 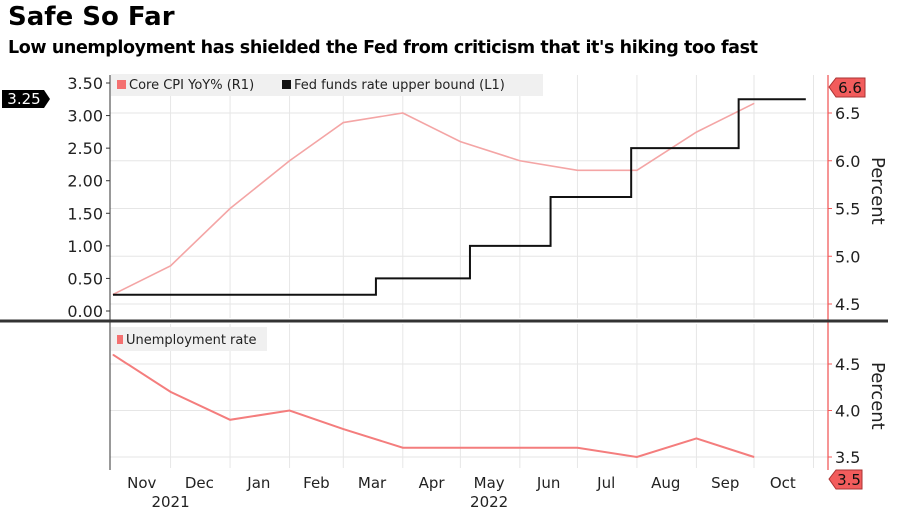 I want to click on last-value-flag-fed, so click(x=26, y=99).